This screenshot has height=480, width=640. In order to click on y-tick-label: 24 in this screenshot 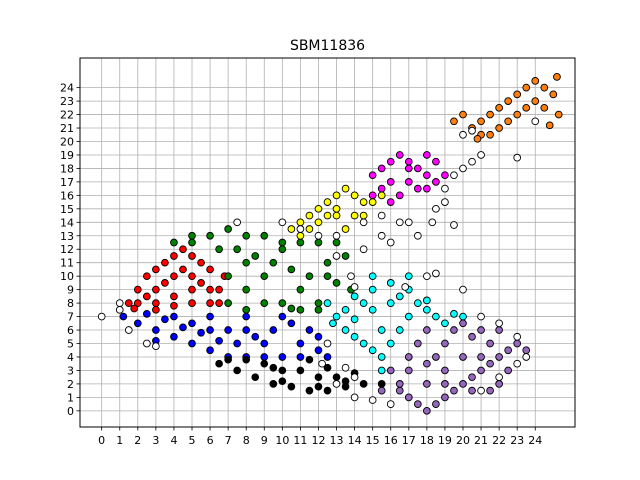, I will do `click(67, 88)`.